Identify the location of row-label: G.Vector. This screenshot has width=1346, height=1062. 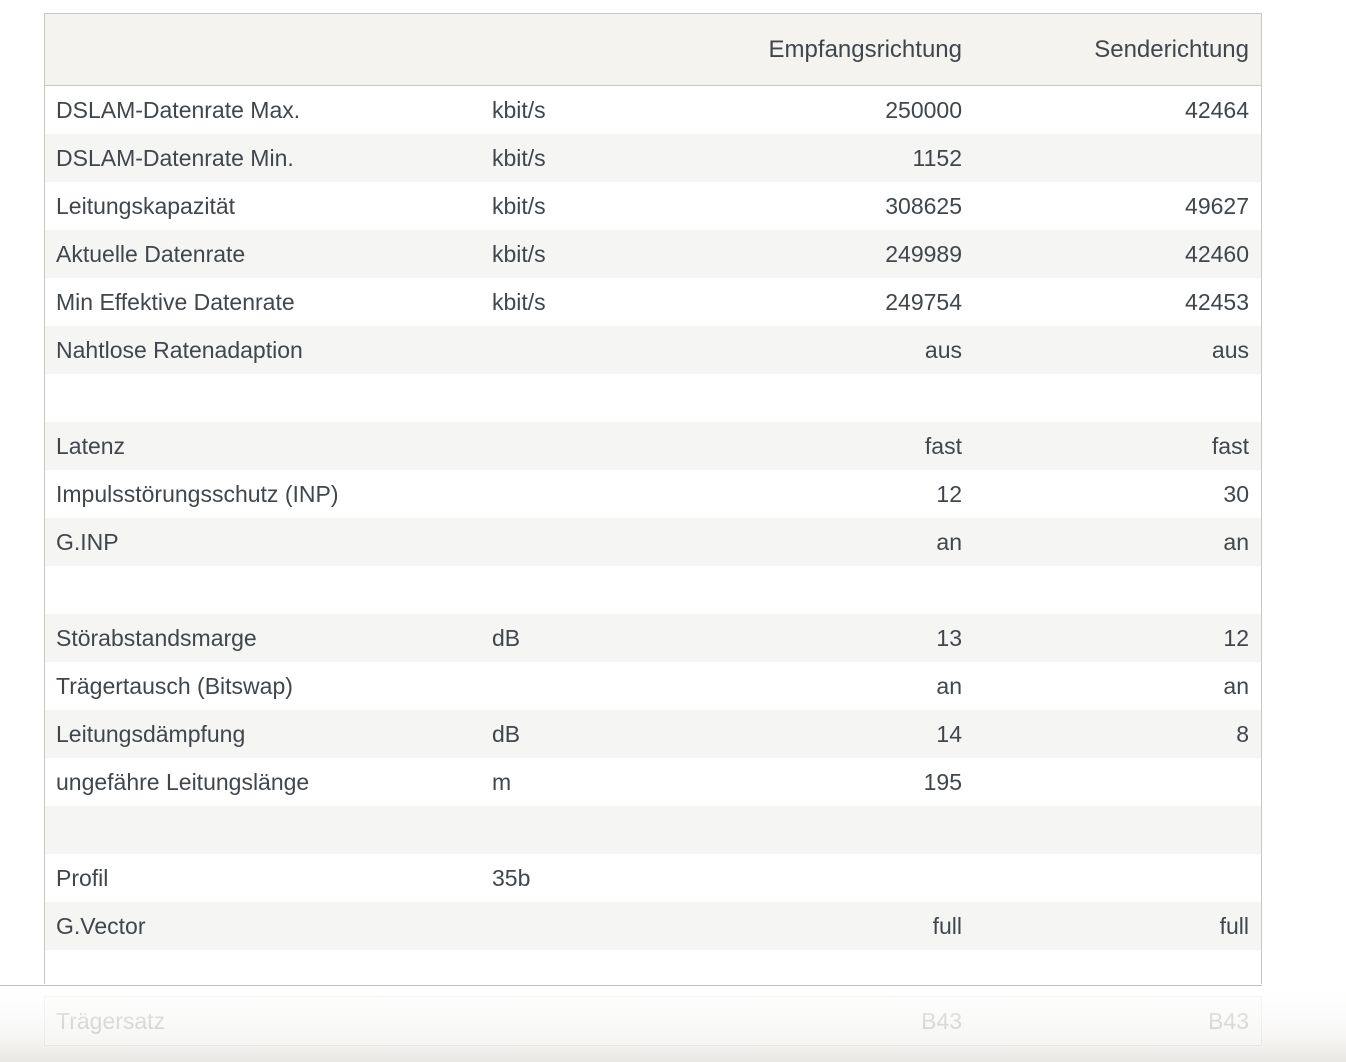
(101, 925).